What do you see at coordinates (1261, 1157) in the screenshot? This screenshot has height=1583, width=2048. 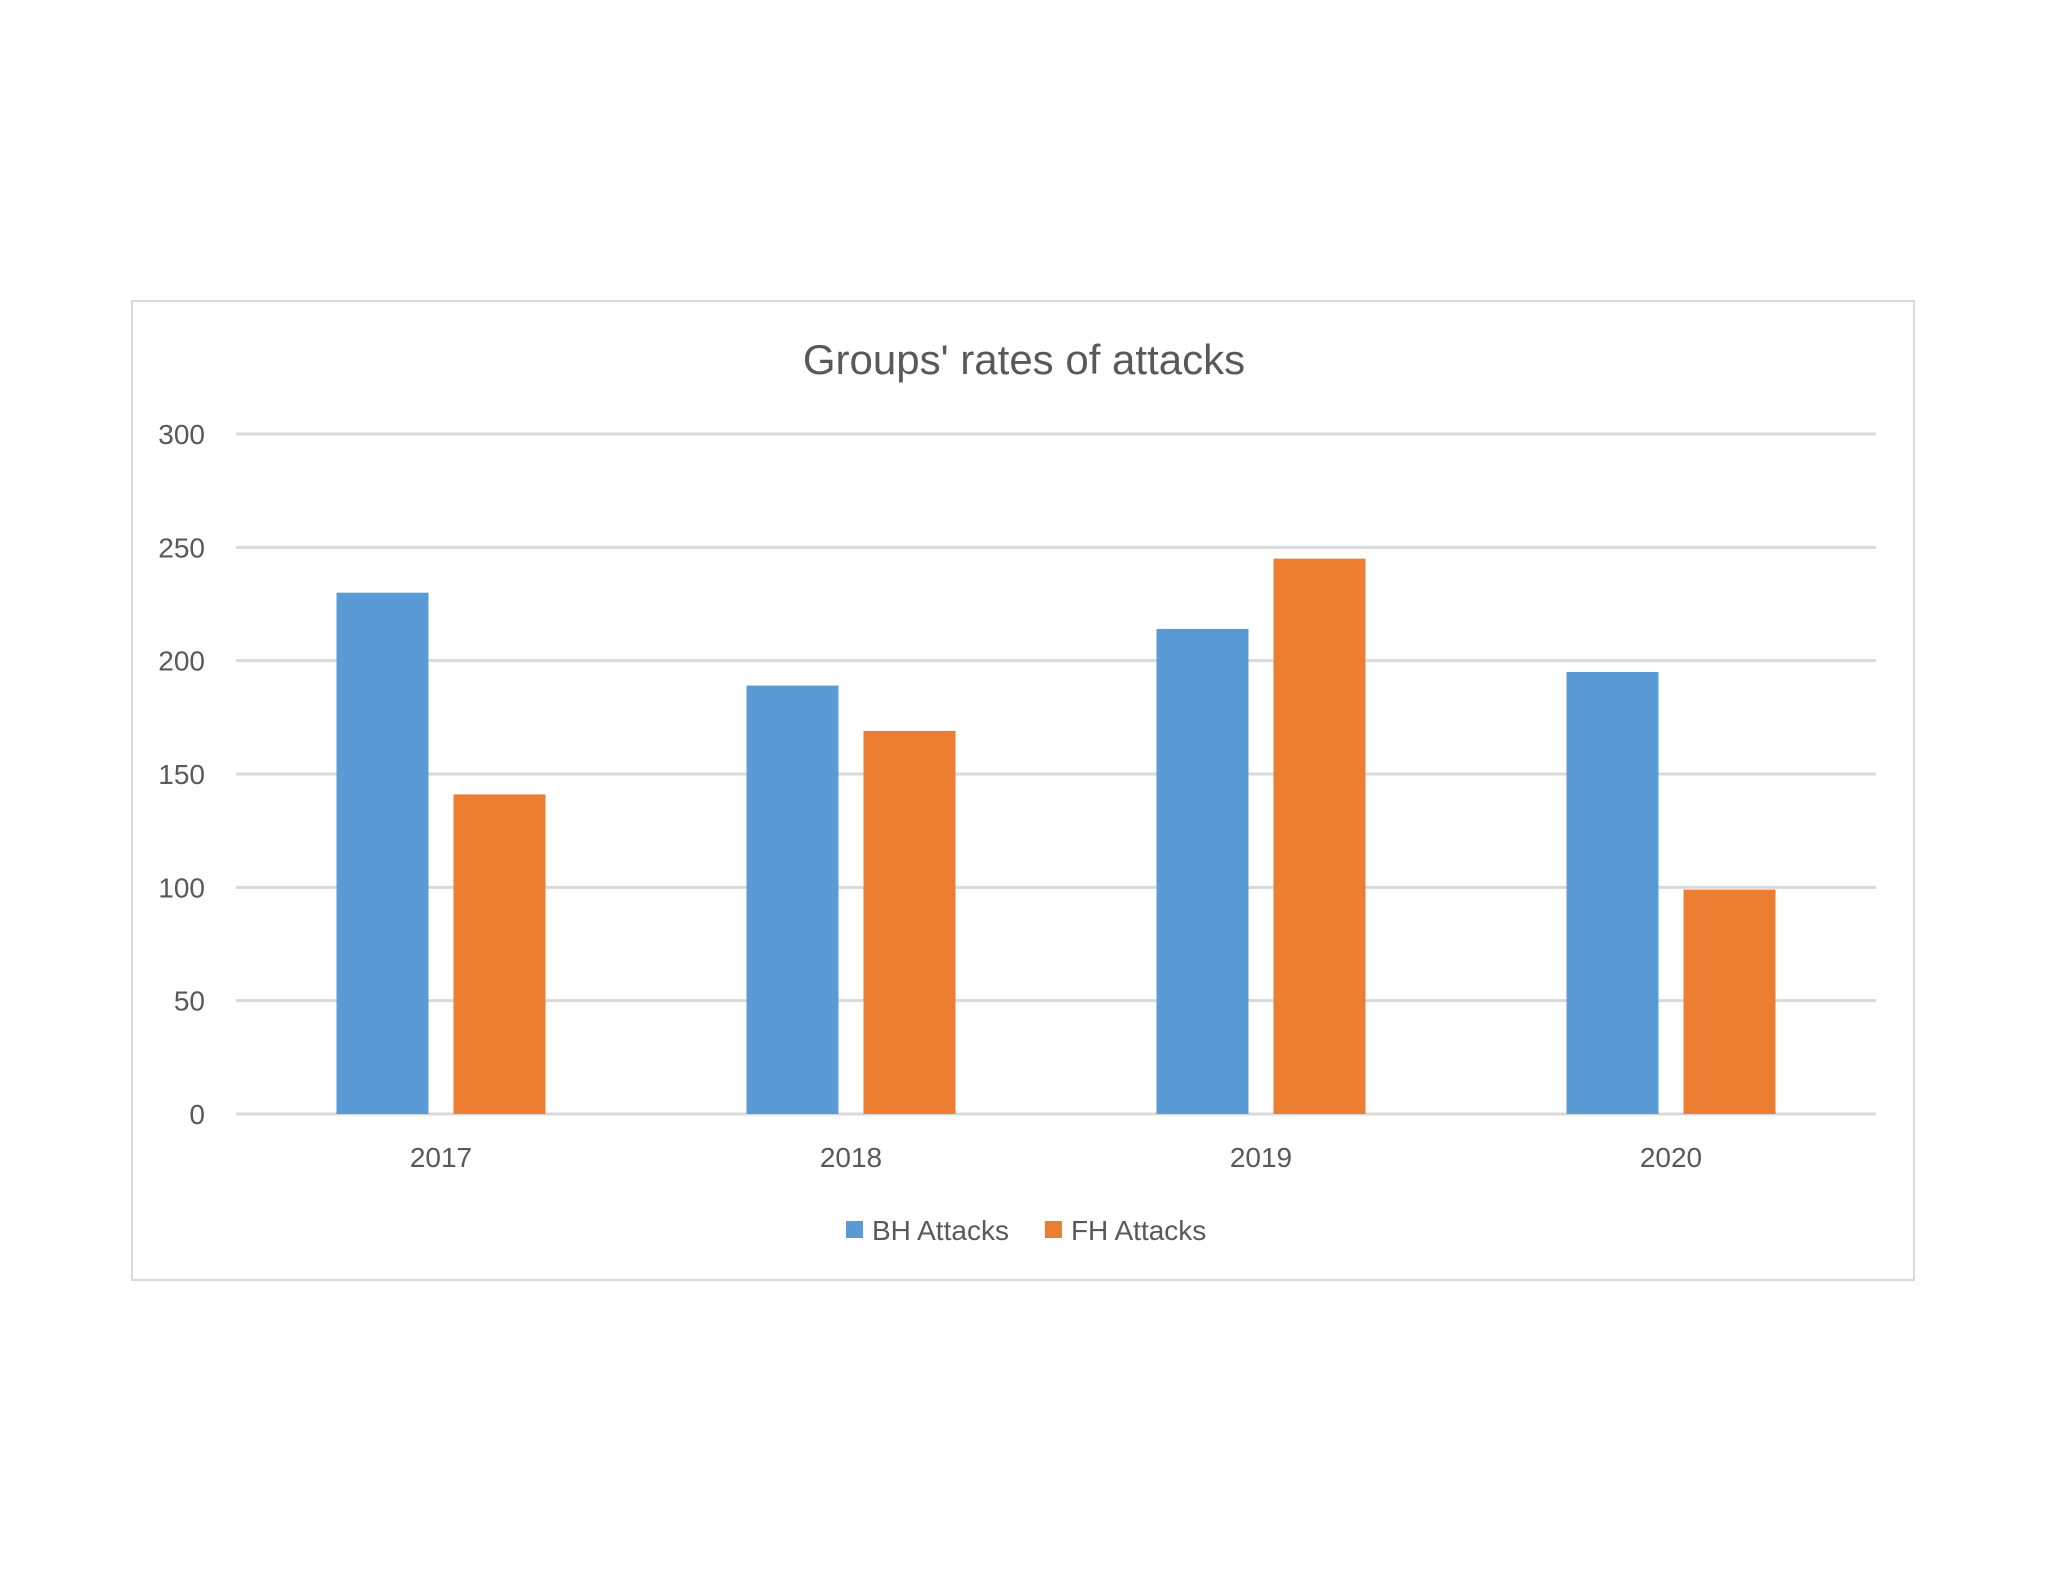 I see `x-tick-label: 2019` at bounding box center [1261, 1157].